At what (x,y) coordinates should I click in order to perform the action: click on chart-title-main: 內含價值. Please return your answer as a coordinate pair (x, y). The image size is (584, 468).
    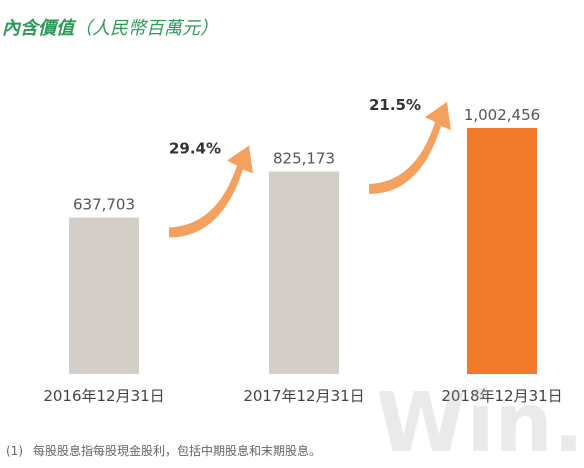
    Looking at the image, I should click on (38, 28).